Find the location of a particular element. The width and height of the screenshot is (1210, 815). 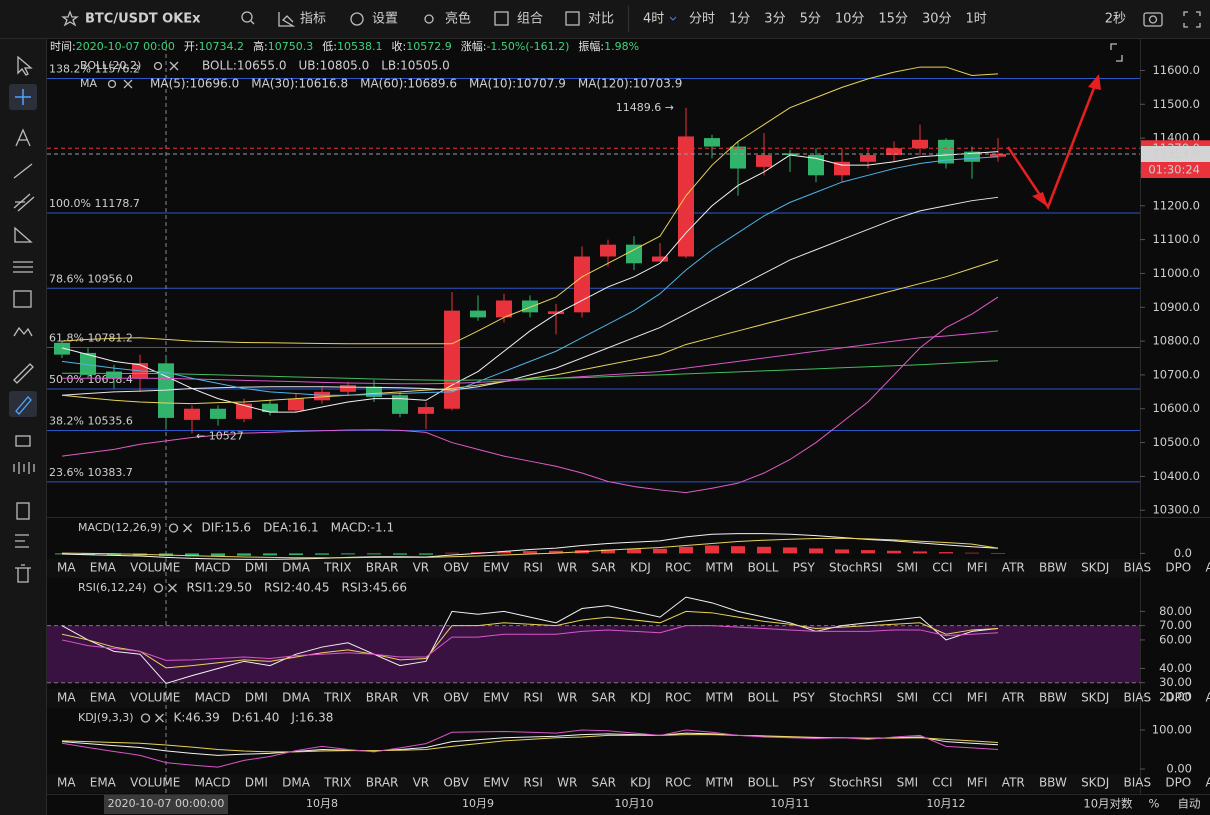

delete-tool is located at coordinates (23, 573).